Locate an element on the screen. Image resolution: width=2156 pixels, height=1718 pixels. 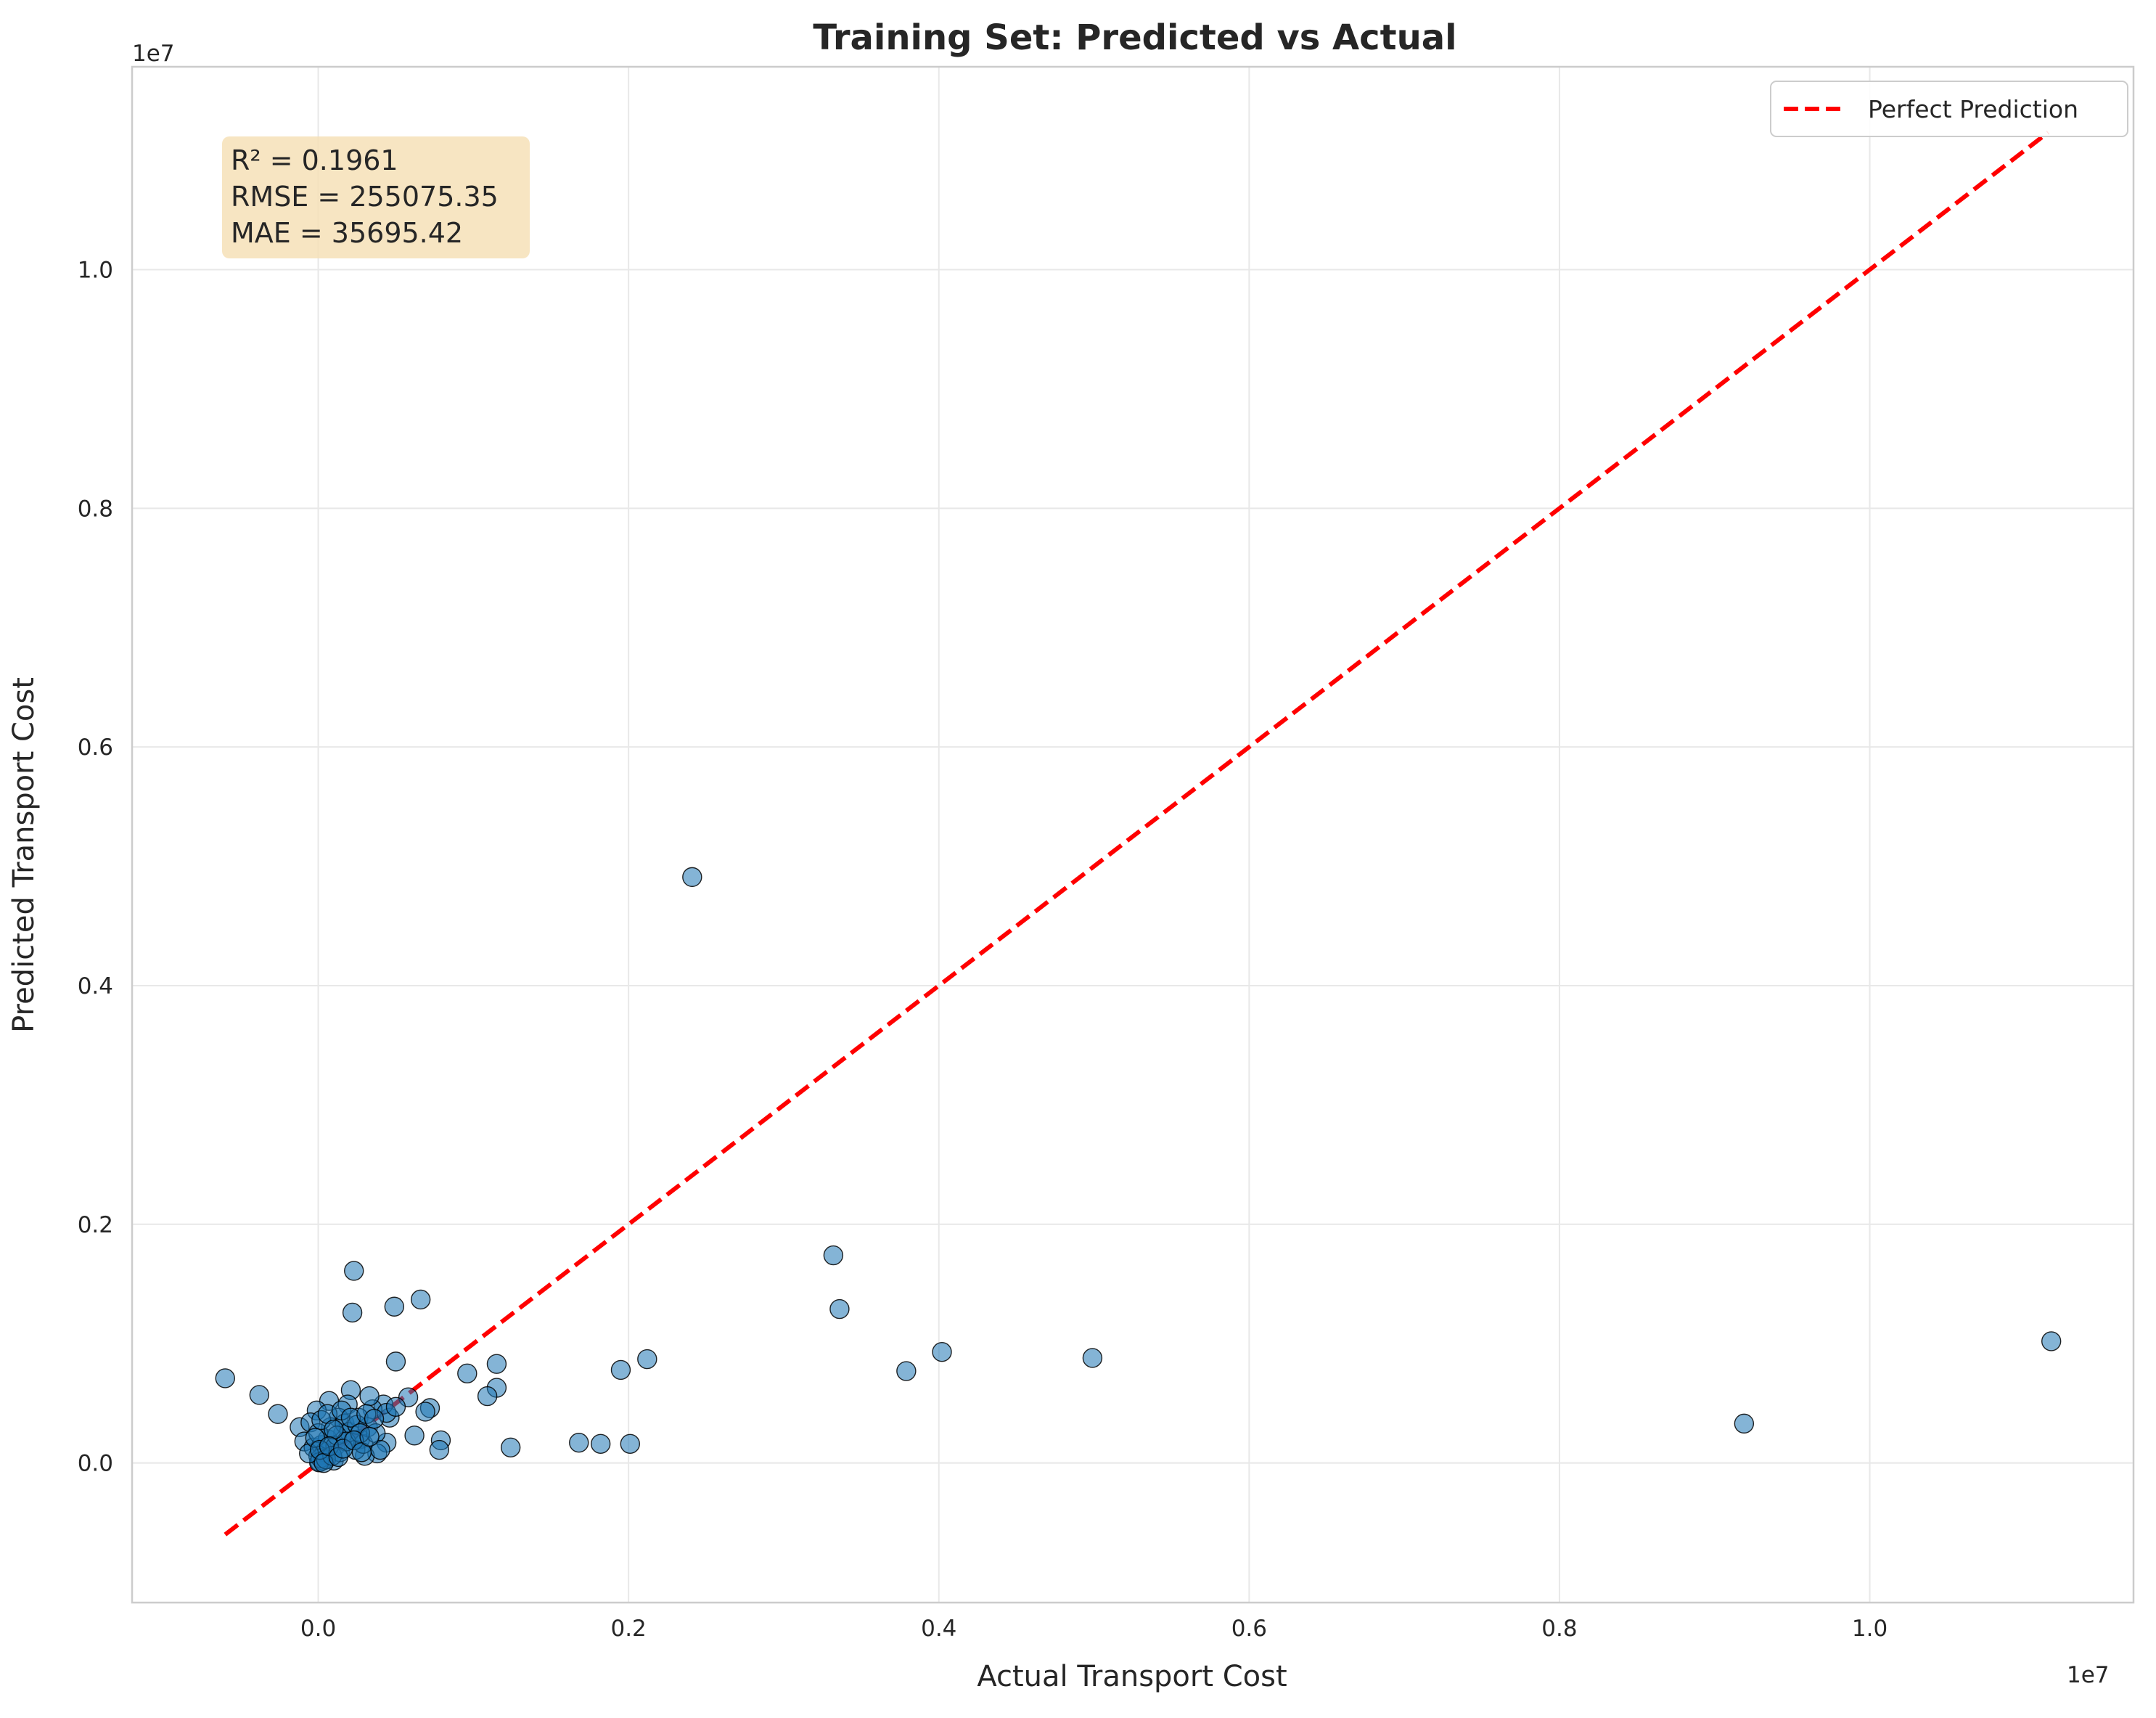
stats-mae: MAE = 35695.42 is located at coordinates (347, 233).